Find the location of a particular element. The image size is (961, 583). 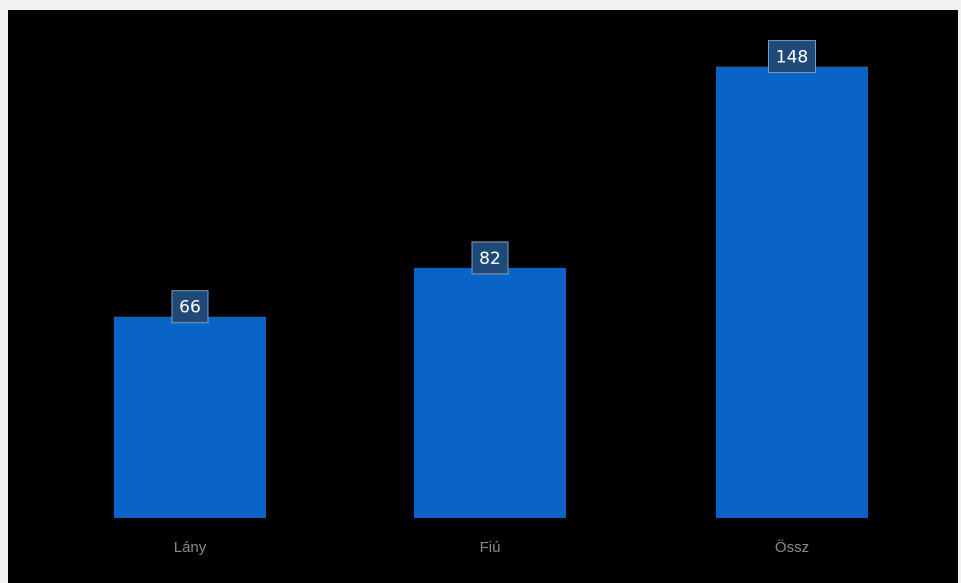

data-label-1: 82 is located at coordinates (490, 259).